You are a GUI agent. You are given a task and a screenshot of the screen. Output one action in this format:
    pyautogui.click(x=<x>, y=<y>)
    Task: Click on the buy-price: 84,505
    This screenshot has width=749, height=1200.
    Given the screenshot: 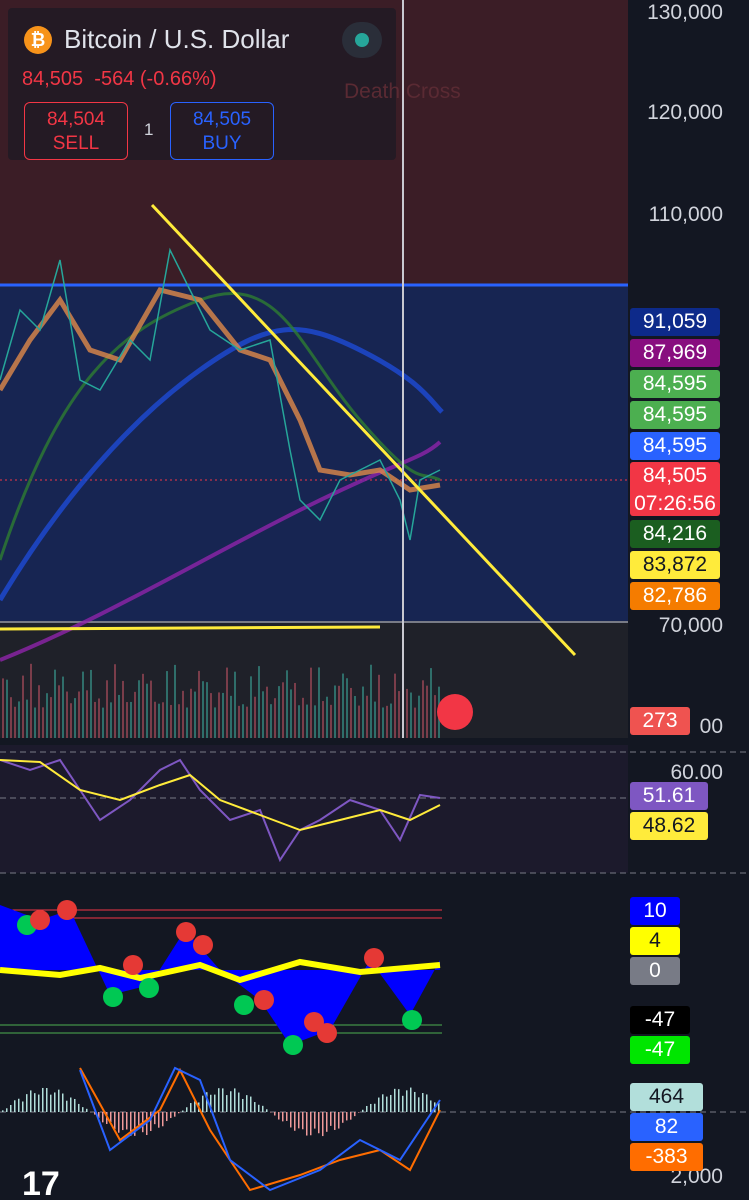 What is the action you would take?
    pyautogui.click(x=222, y=119)
    